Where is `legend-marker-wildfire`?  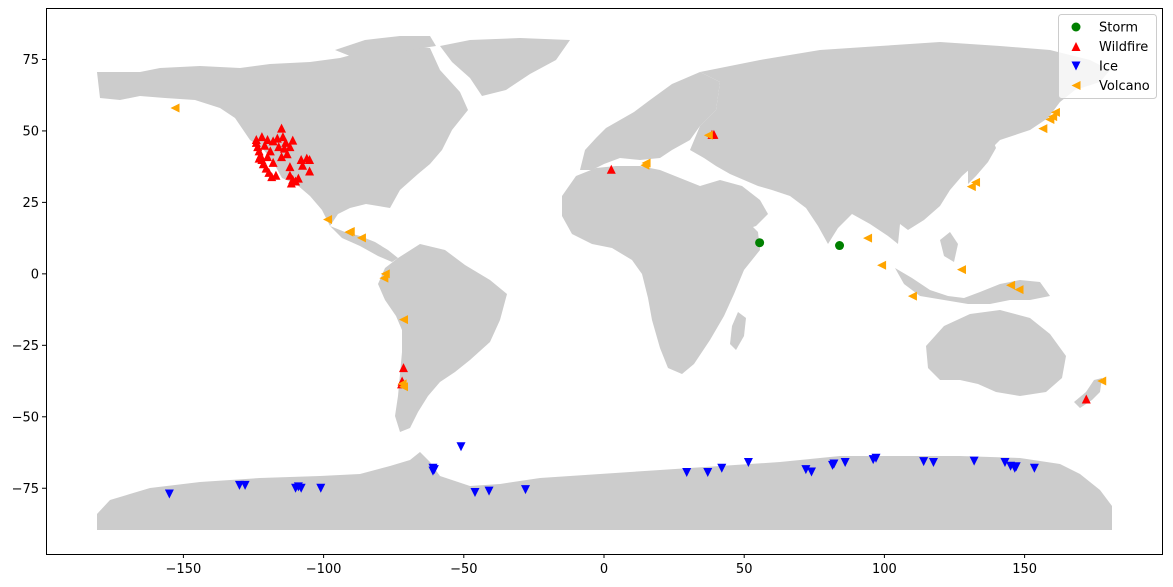
legend-marker-wildfire is located at coordinates (1076, 46).